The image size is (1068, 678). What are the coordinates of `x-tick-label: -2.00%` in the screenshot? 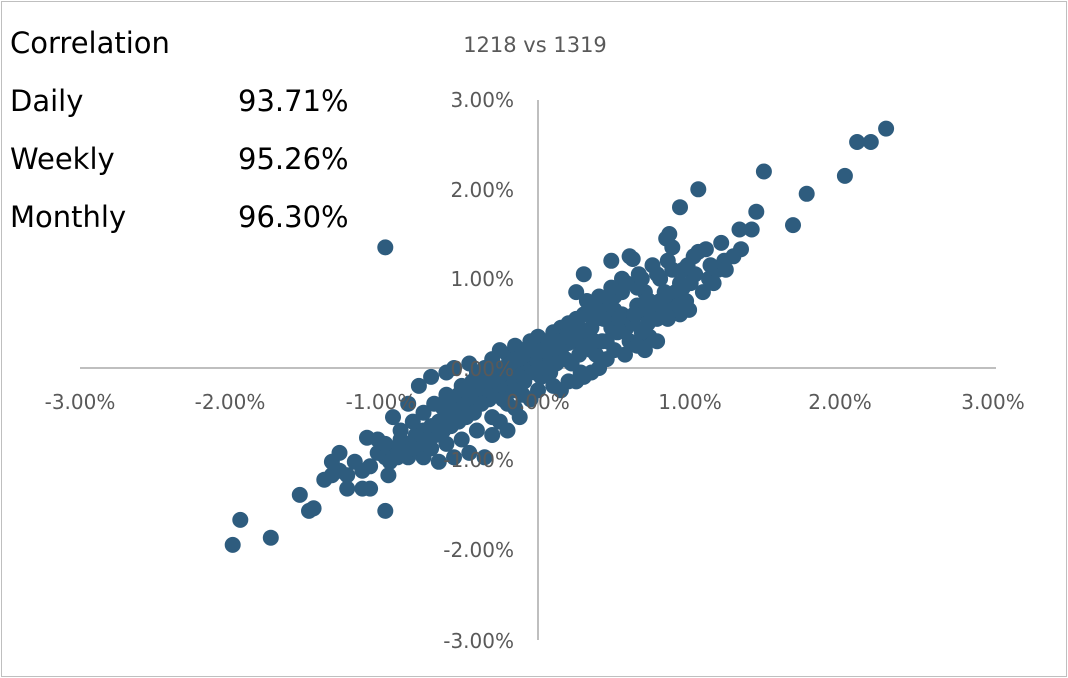 It's located at (230, 402).